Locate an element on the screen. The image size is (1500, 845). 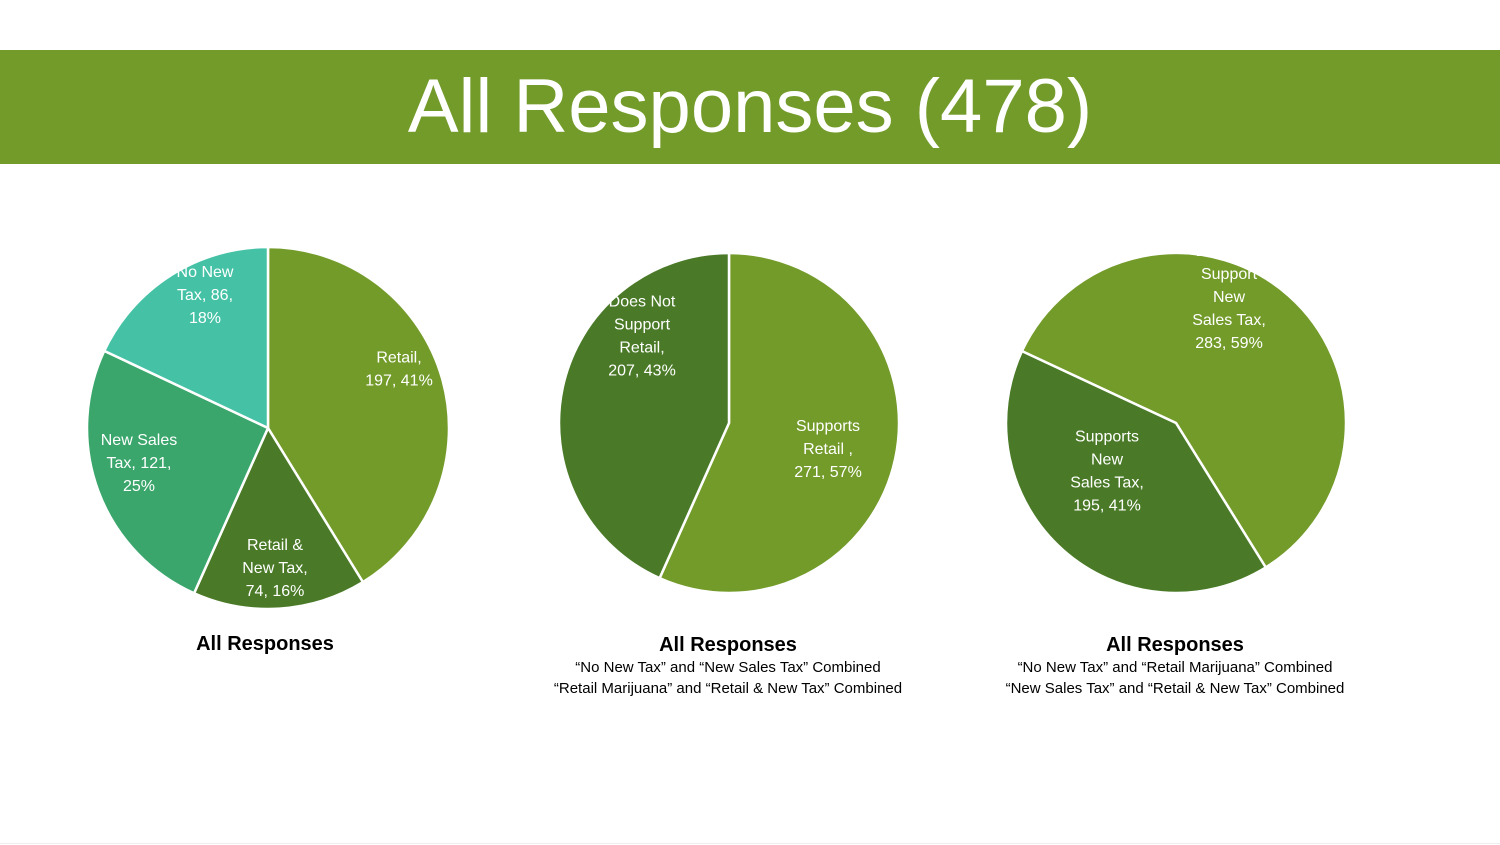
pie-slice-no-new-tax is located at coordinates (186, 337).